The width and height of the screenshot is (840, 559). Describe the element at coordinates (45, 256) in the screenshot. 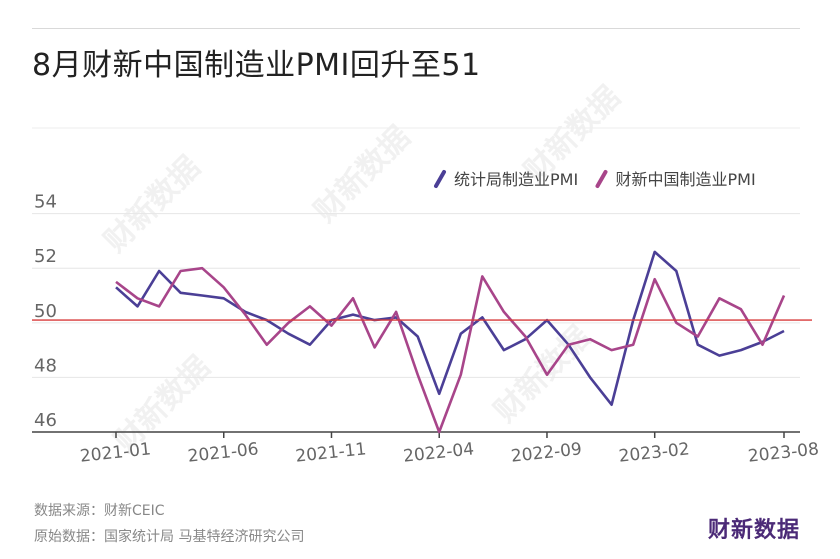

I see `y-tick-label: 52` at that location.